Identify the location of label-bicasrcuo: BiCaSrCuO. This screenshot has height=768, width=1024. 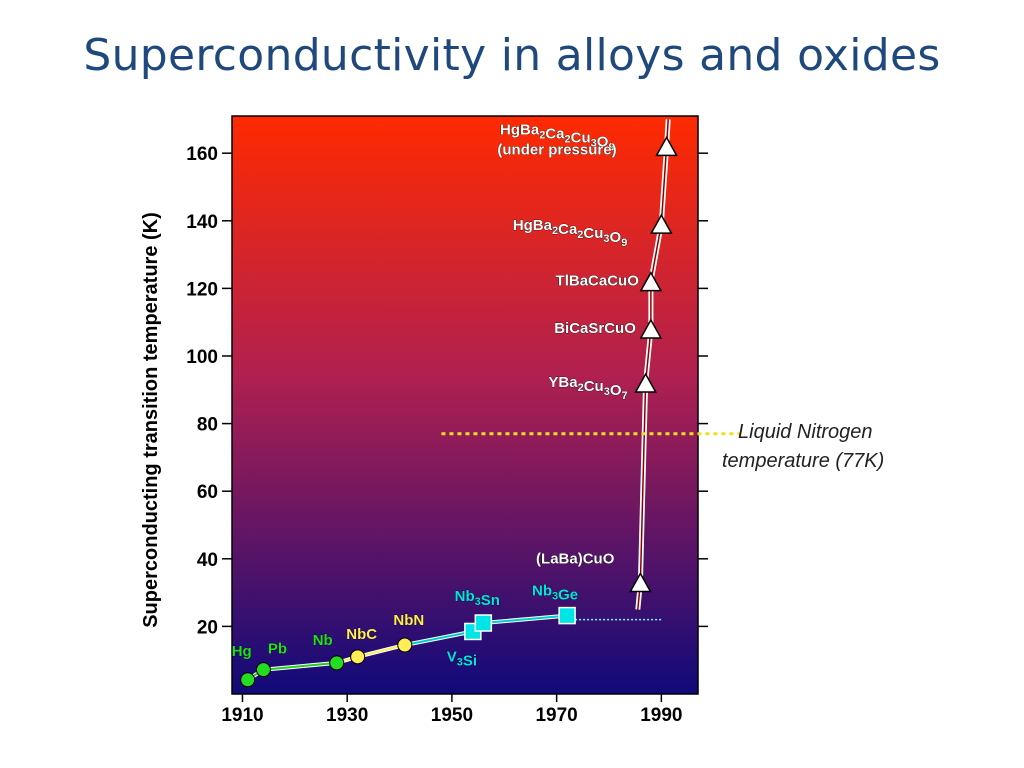
(595, 328).